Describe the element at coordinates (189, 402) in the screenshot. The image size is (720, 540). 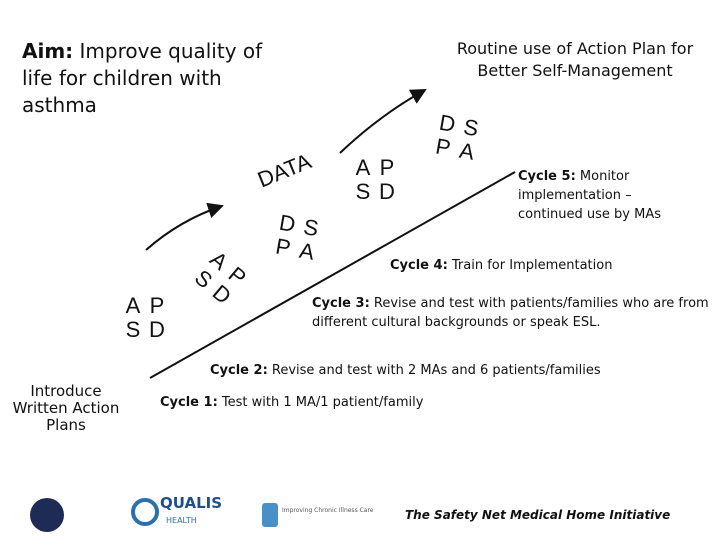
I see `cycle-label: Cycle 1:` at that location.